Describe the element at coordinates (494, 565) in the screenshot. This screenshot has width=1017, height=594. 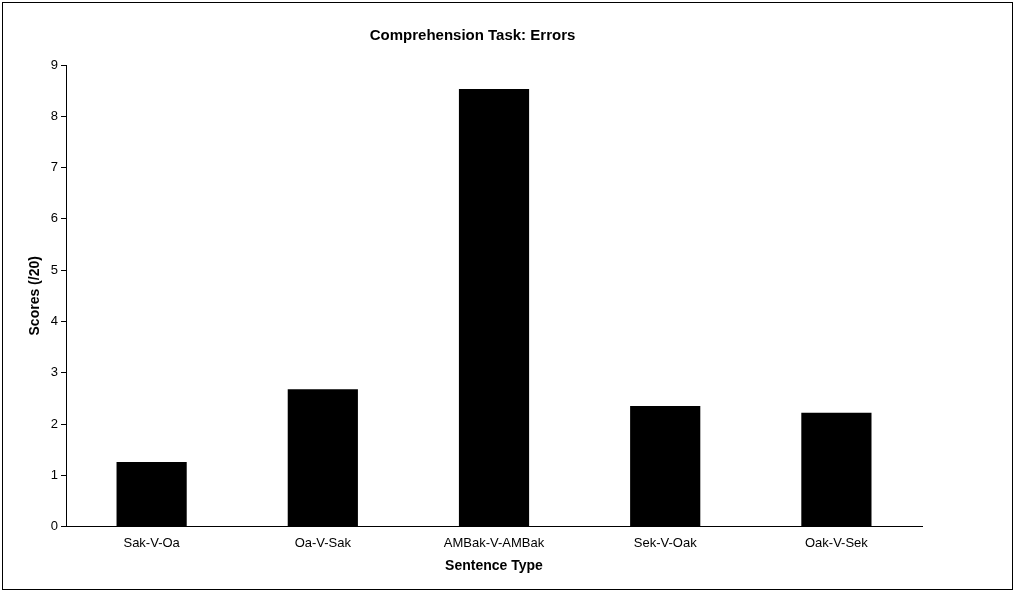
I see `x-axis-title: Sentence Type` at that location.